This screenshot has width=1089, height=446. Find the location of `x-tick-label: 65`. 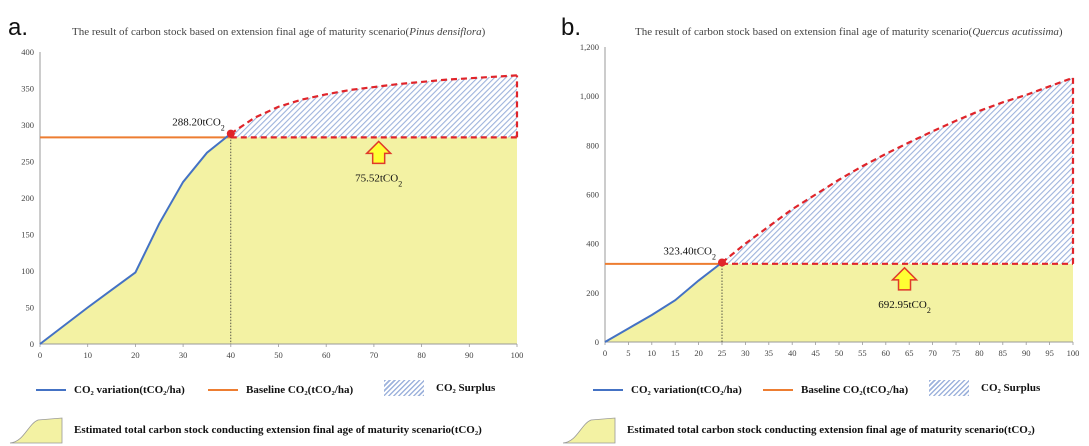

x-tick-label: 65 is located at coordinates (909, 353).